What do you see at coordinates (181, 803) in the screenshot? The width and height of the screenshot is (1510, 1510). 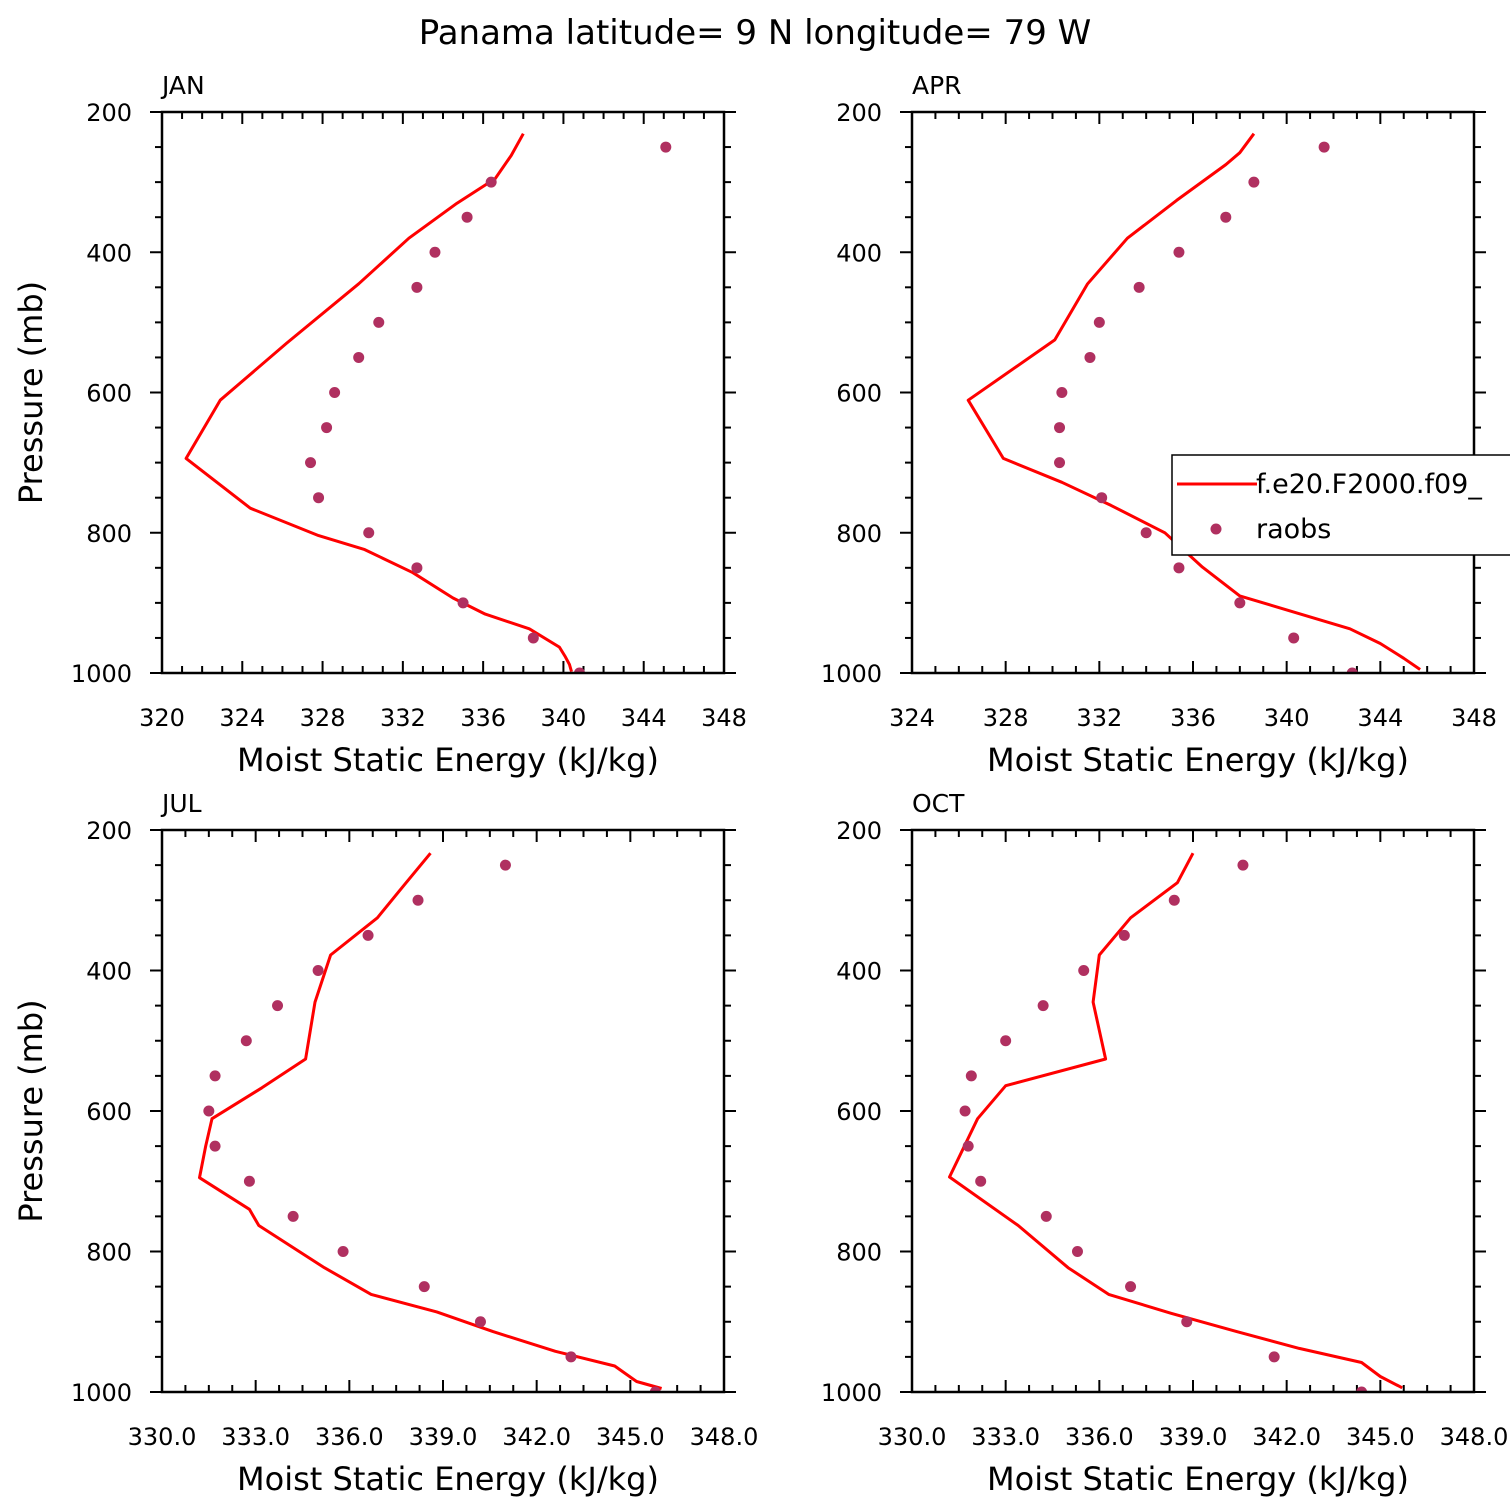 I see `panel-title: JUL` at bounding box center [181, 803].